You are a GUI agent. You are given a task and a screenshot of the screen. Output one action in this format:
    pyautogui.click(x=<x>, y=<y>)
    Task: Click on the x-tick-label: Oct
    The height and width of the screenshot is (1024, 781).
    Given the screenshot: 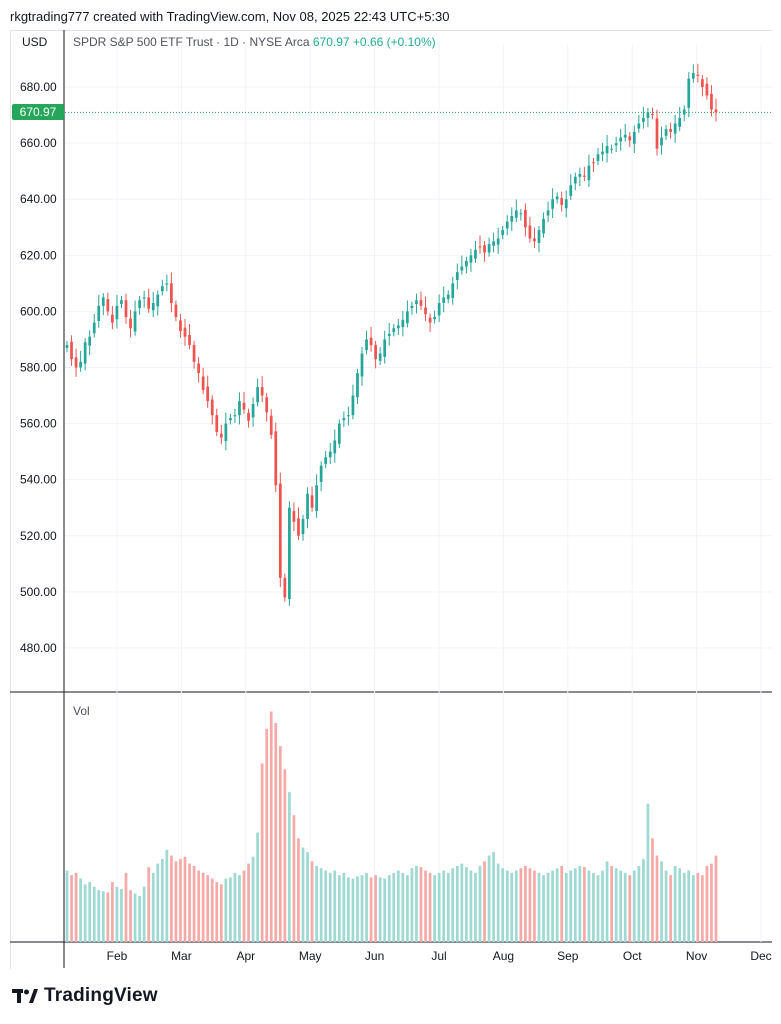 What is the action you would take?
    pyautogui.click(x=632, y=956)
    